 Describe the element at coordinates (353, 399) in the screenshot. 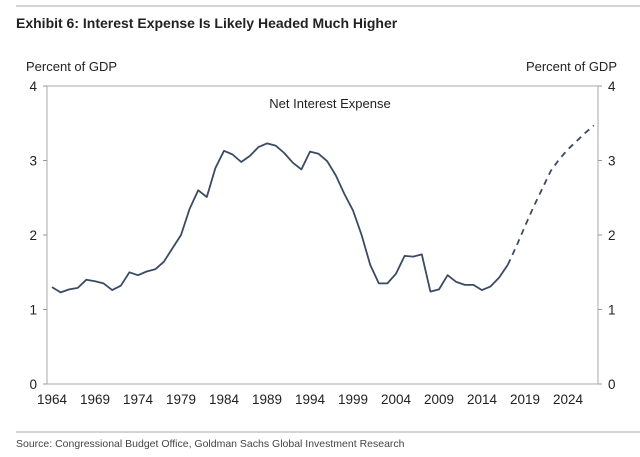

I see `x-tick-label: 1999` at that location.